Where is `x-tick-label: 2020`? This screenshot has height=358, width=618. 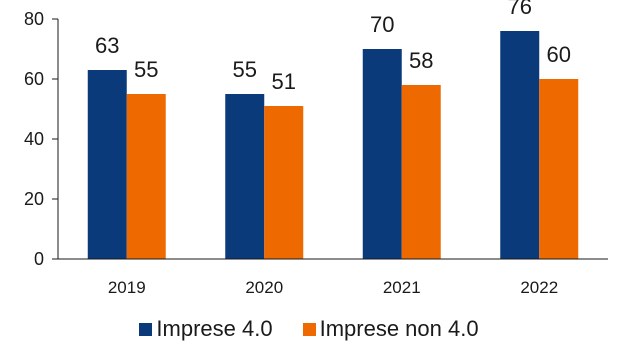
x-tick-label: 2020 is located at coordinates (264, 287).